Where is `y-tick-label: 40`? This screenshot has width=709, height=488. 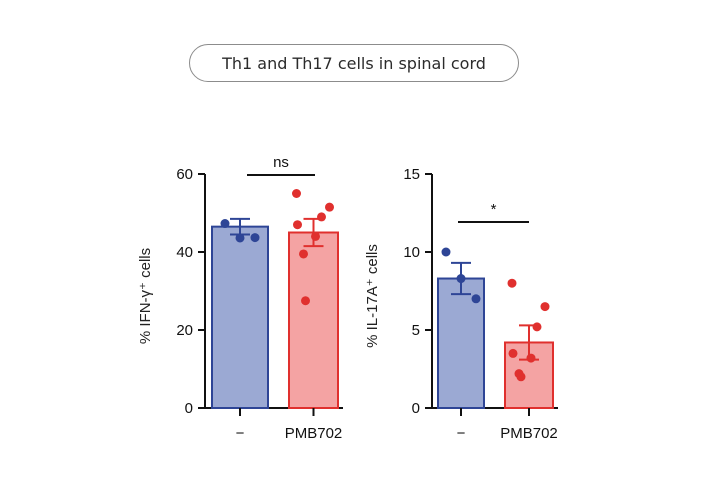 y-tick-label: 40 is located at coordinates (184, 252).